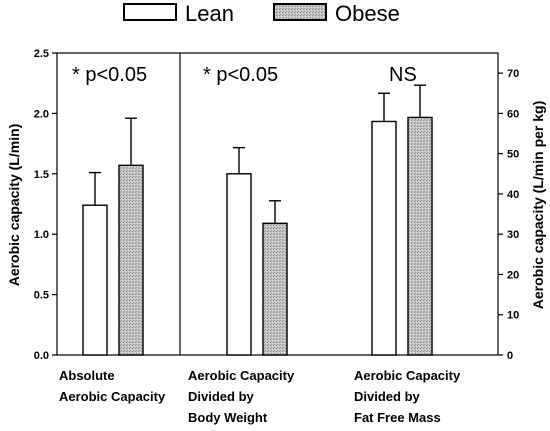  Describe the element at coordinates (538, 205) in the screenshot. I see `y-axis-label-right: Aerobic capacity (L/min per kg)` at that location.